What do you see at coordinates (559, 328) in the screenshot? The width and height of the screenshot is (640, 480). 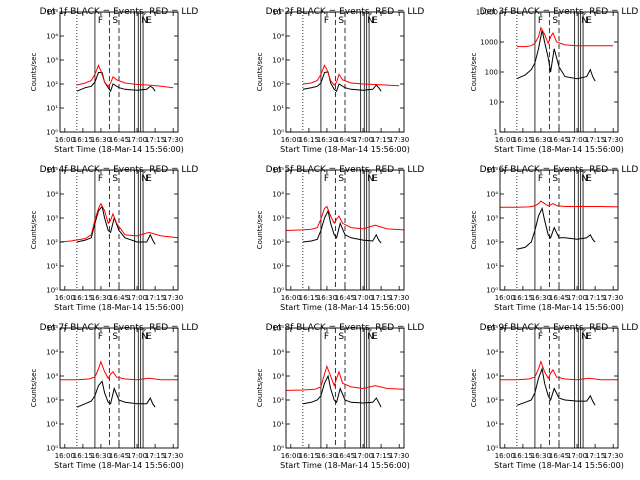 I see `chart-title: Det 9f BLACK = Events, RED = LLD` at bounding box center [559, 328].